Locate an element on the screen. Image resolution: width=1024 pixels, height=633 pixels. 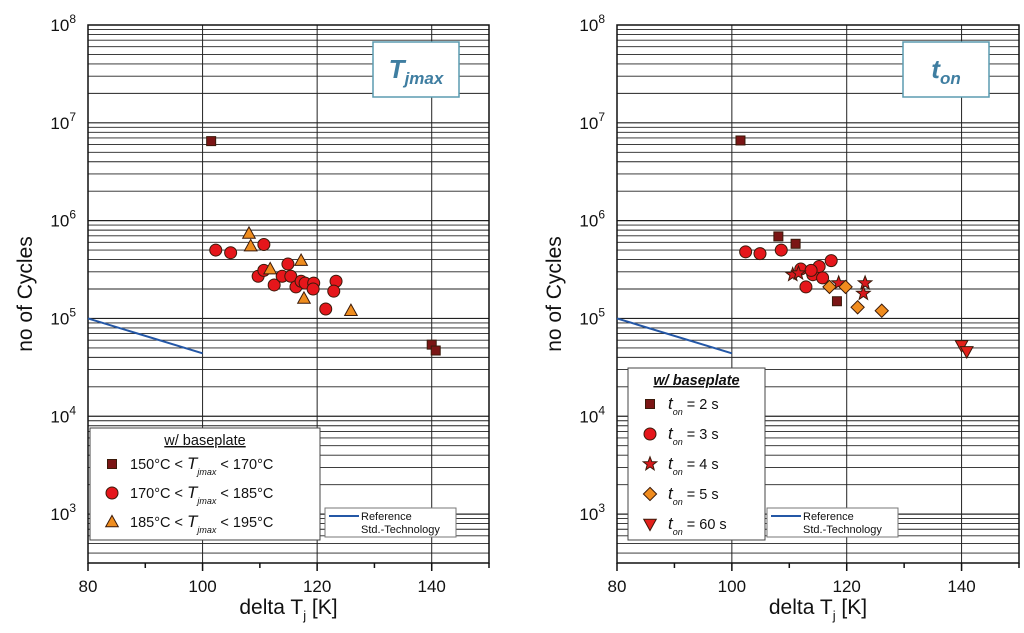
y-tick-label: 10⁷ is located at coordinates (63, 121).